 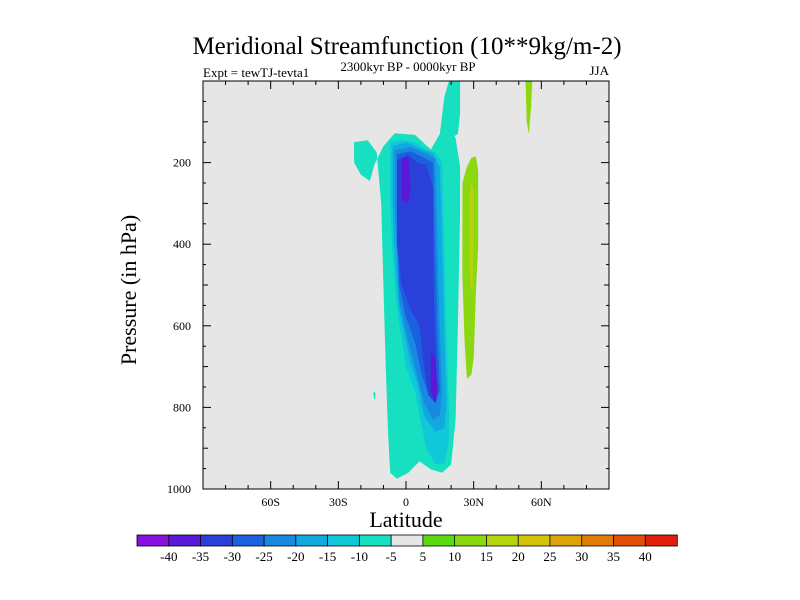 I want to click on chart-title: Meridional Streamfunction (10**9kg/m-2), so click(x=406, y=46).